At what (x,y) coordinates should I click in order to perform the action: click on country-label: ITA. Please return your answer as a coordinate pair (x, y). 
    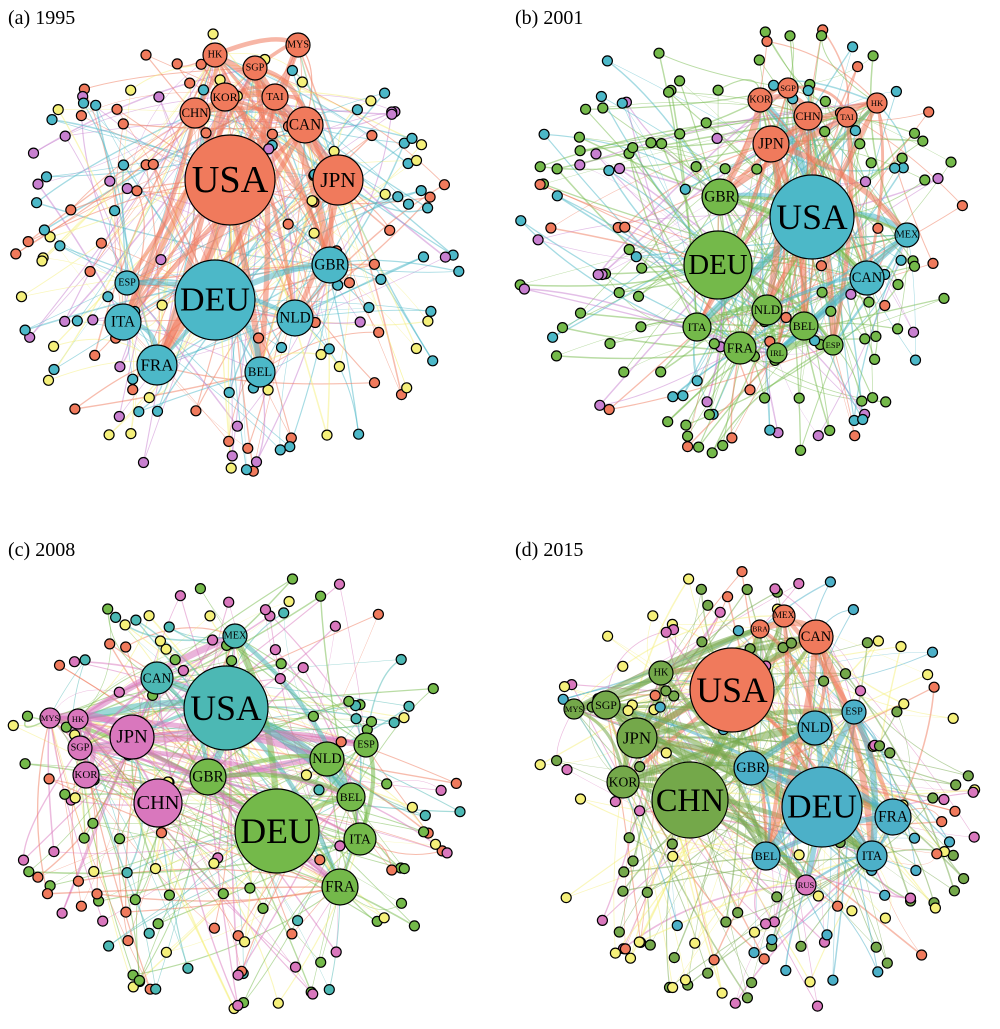
    Looking at the image, I should click on (123, 322).